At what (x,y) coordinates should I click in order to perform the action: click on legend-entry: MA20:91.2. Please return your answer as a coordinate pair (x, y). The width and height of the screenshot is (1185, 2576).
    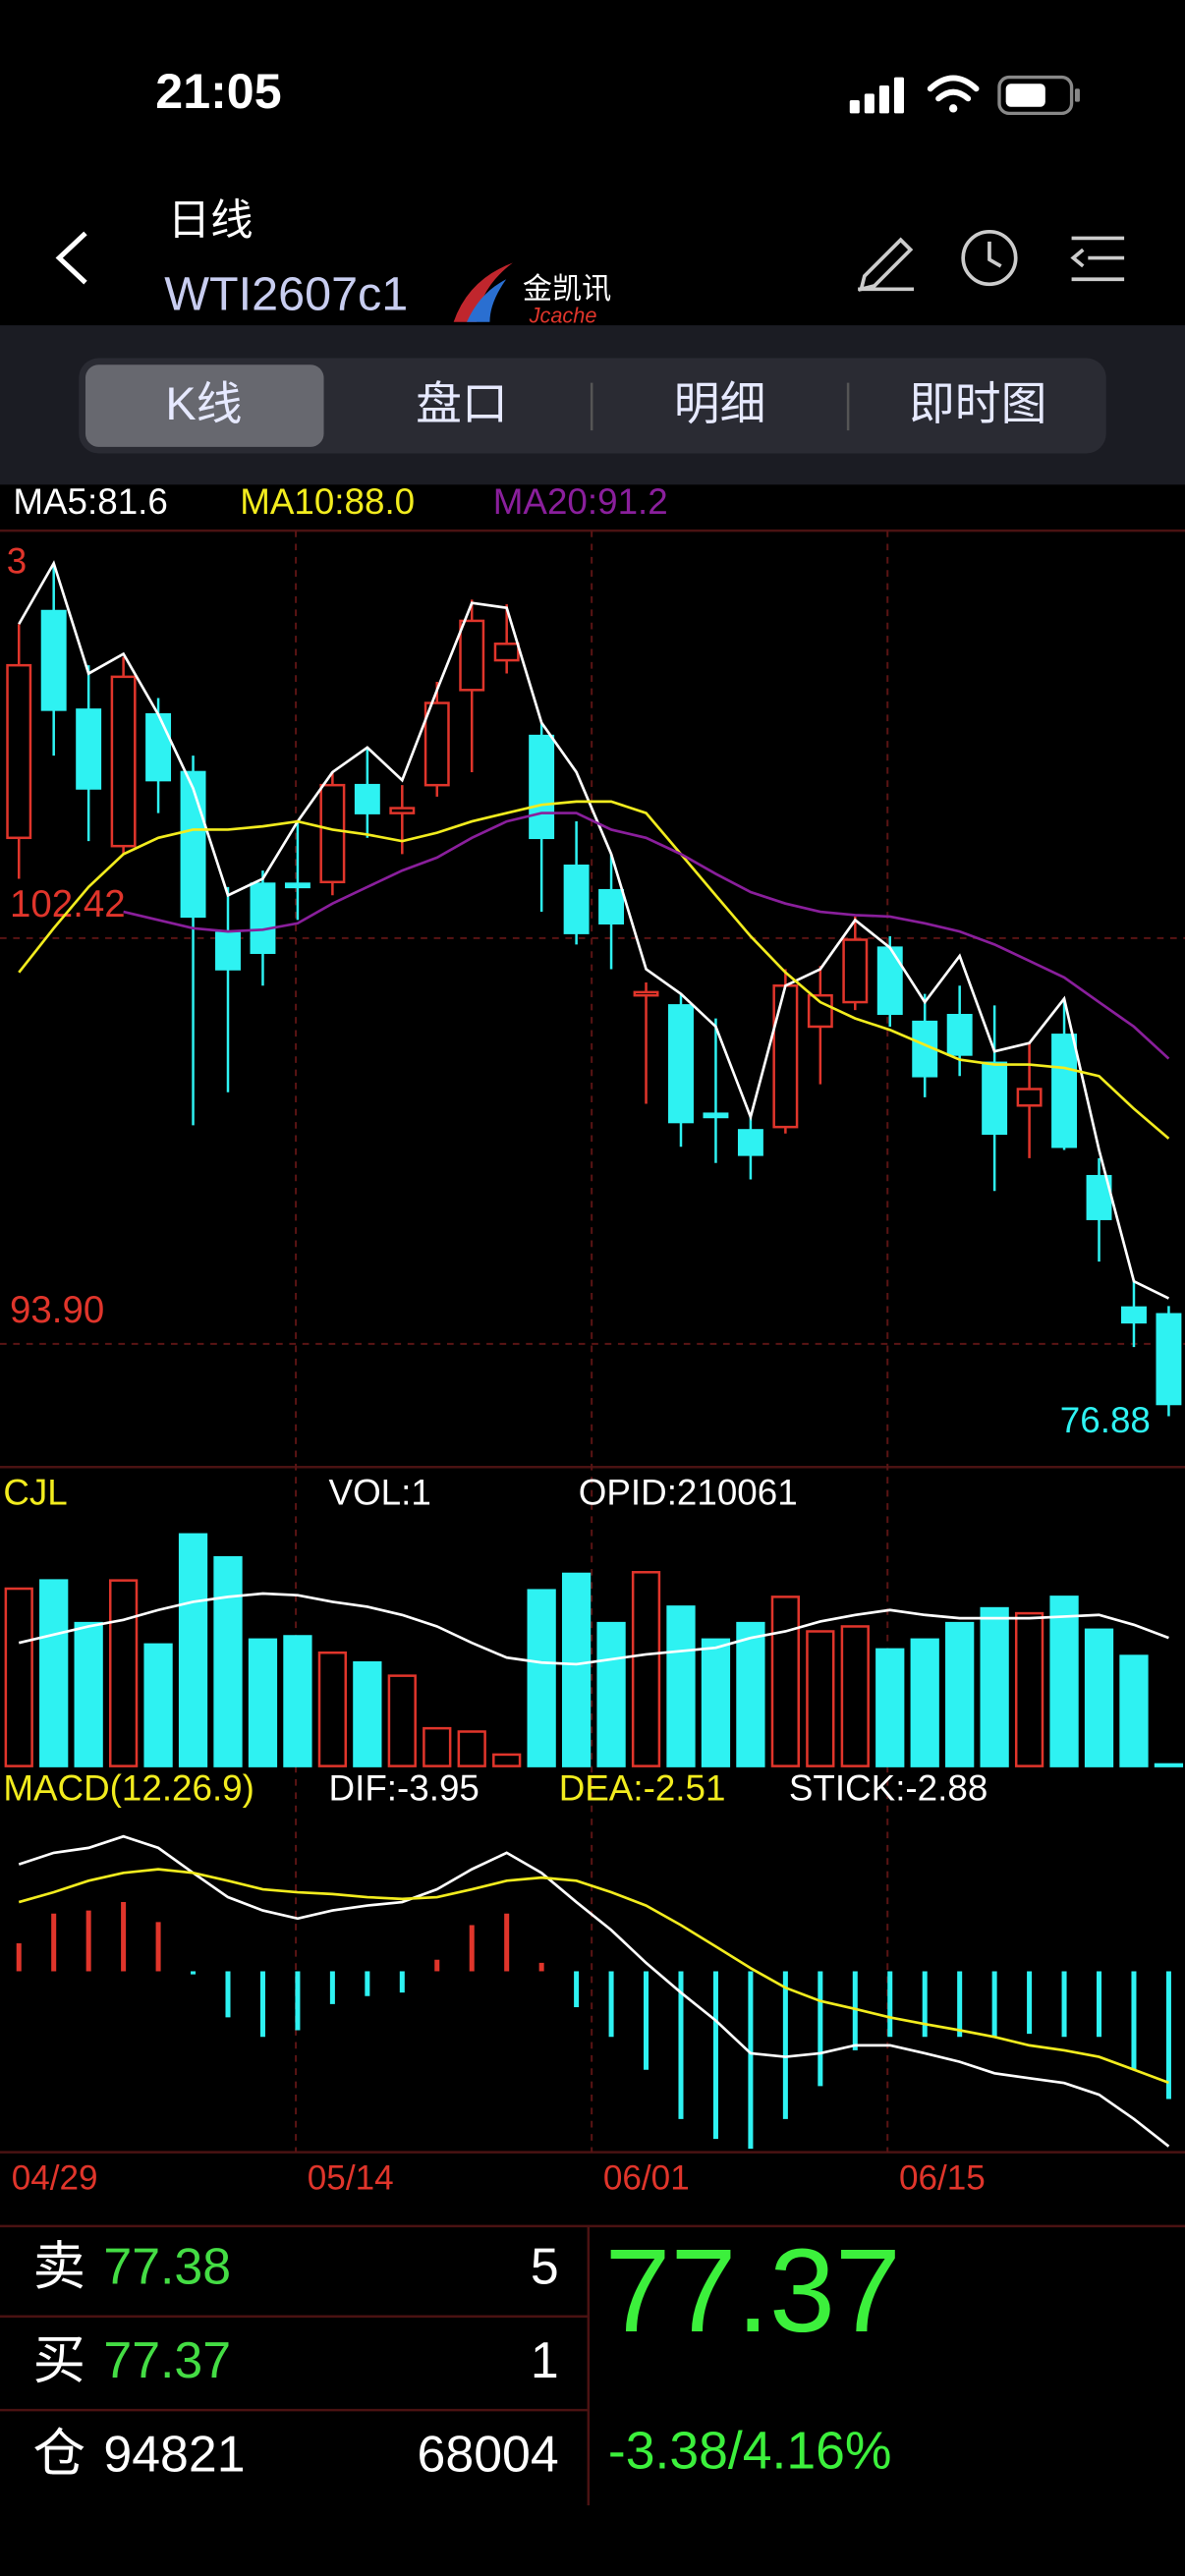
    Looking at the image, I should click on (581, 501).